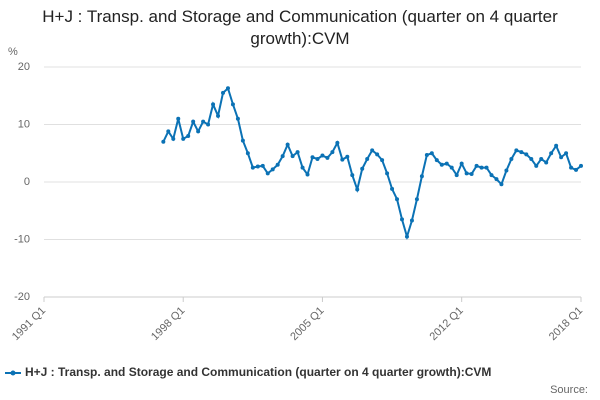 Image resolution: width=600 pixels, height=400 pixels. What do you see at coordinates (22, 297) in the screenshot?
I see `y-tick-label: -20` at bounding box center [22, 297].